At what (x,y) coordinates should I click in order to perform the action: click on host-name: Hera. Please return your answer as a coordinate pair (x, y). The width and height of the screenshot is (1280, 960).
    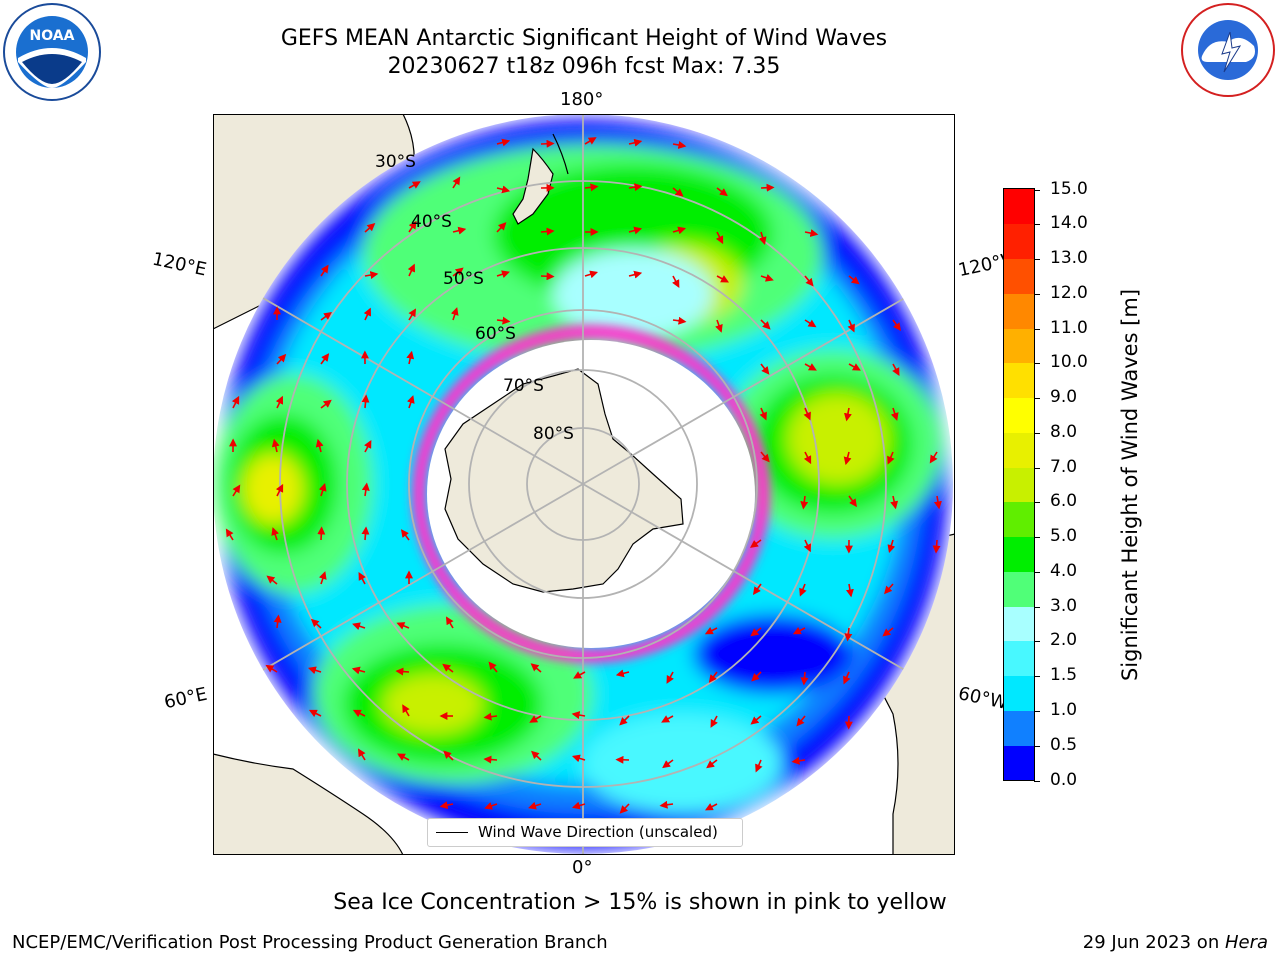
    Looking at the image, I should click on (1246, 942).